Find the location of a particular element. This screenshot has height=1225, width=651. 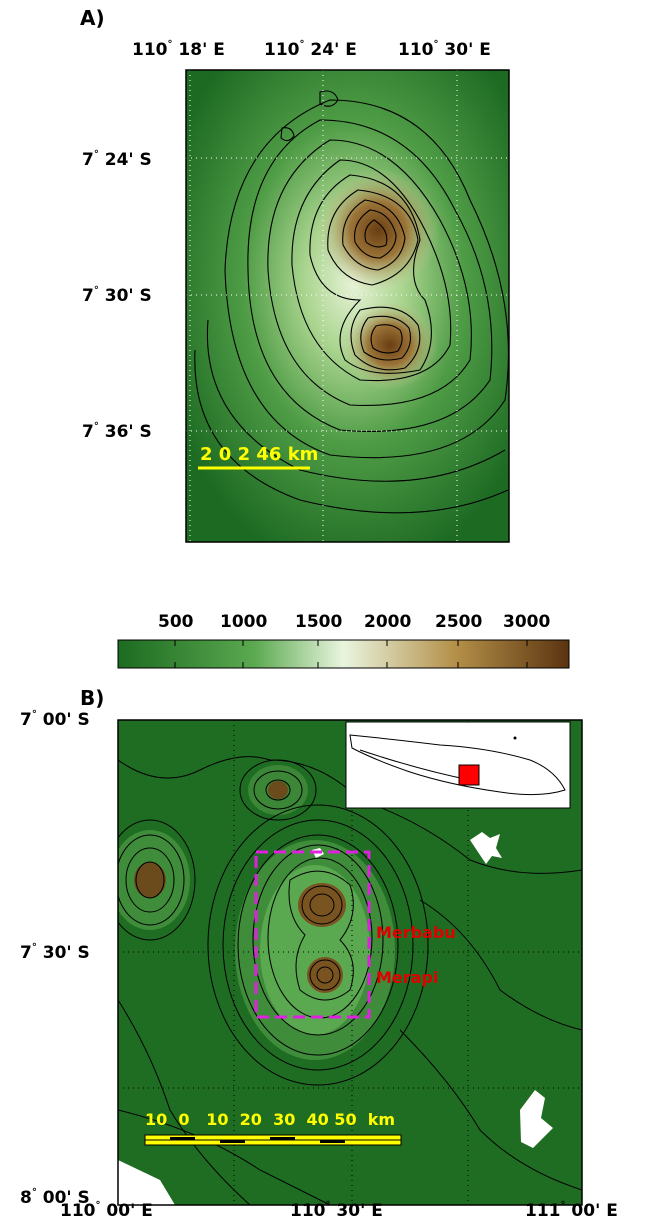

panel-a-lat-tick: 7° 30' S is located at coordinates (117, 295).